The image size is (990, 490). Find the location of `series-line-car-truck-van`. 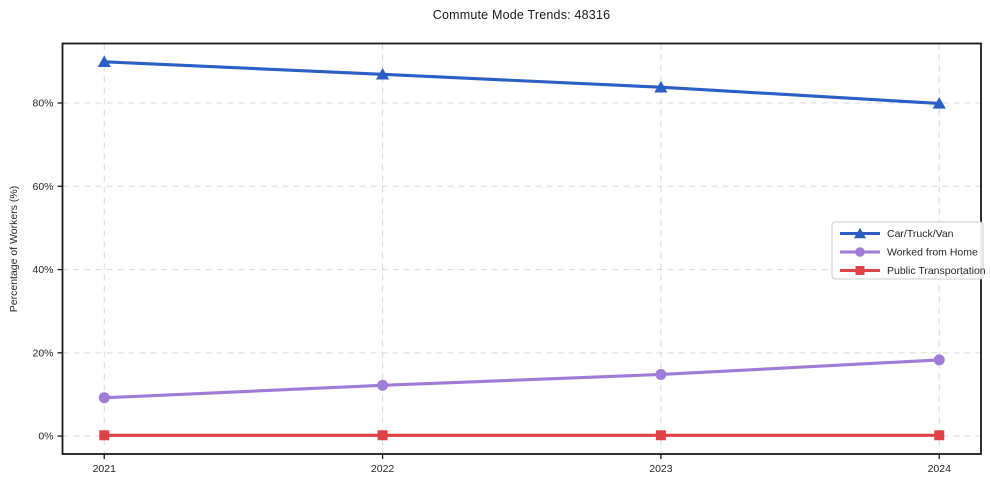

series-line-car-truck-van is located at coordinates (521, 83).